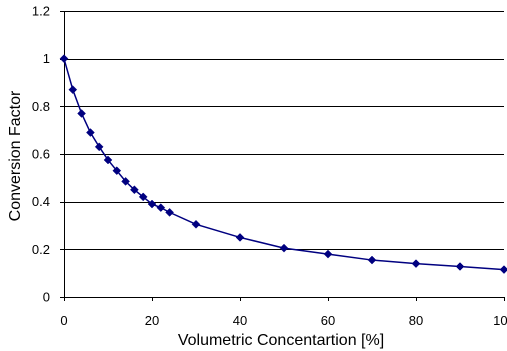 This screenshot has width=507, height=351. I want to click on x-tick-label: 20, so click(152, 320).